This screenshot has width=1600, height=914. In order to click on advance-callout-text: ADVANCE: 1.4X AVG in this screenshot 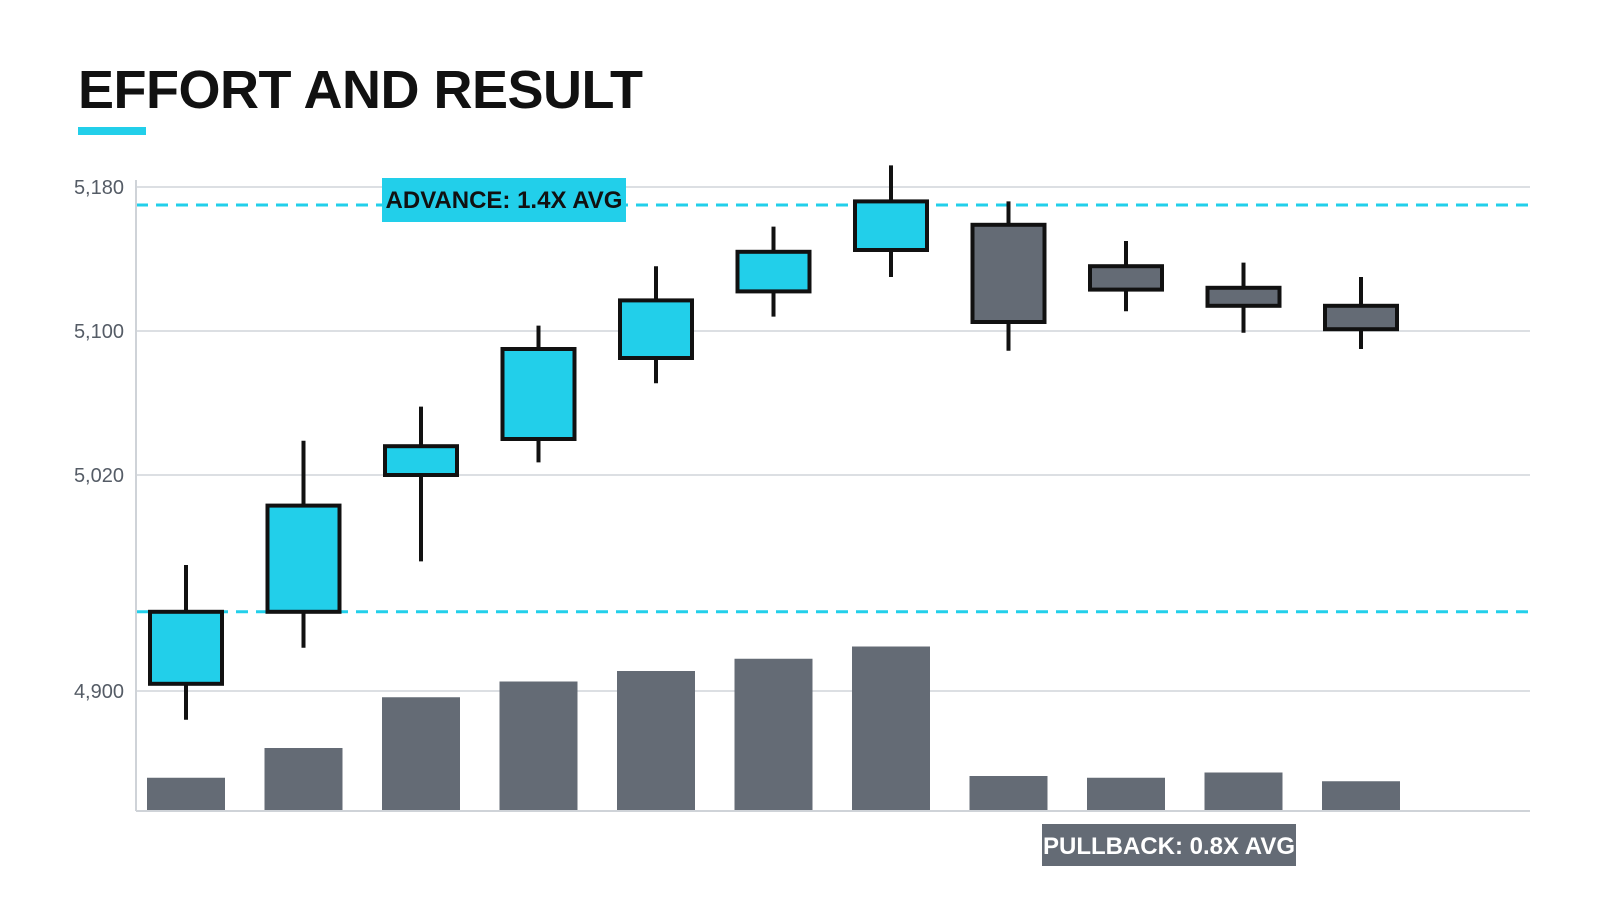, I will do `click(504, 200)`.